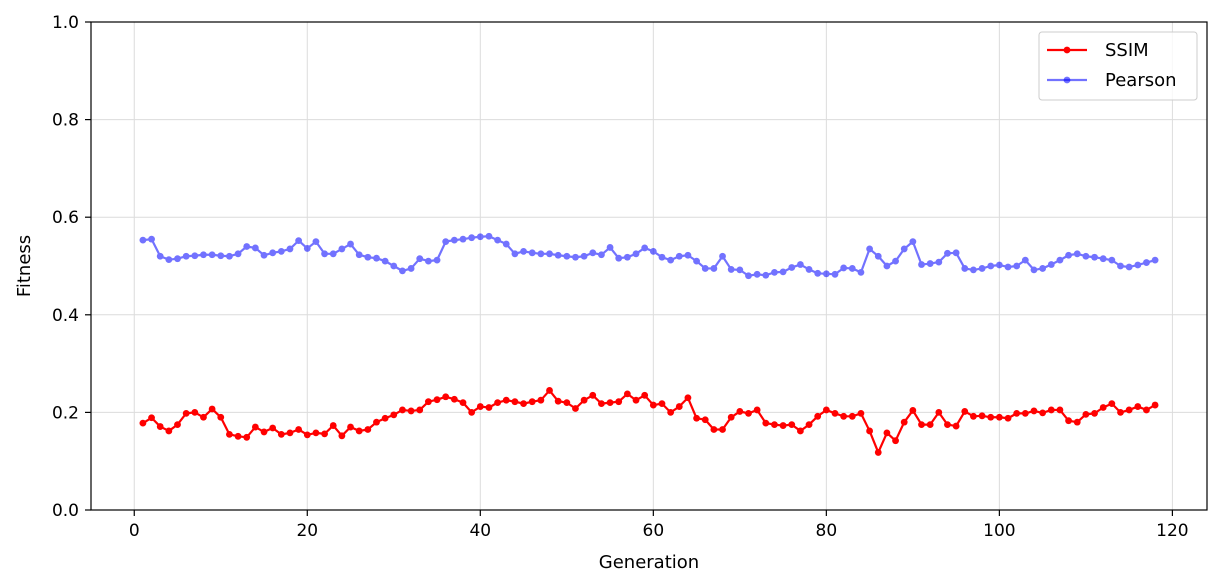  I want to click on series-pearson, so click(649, 256).